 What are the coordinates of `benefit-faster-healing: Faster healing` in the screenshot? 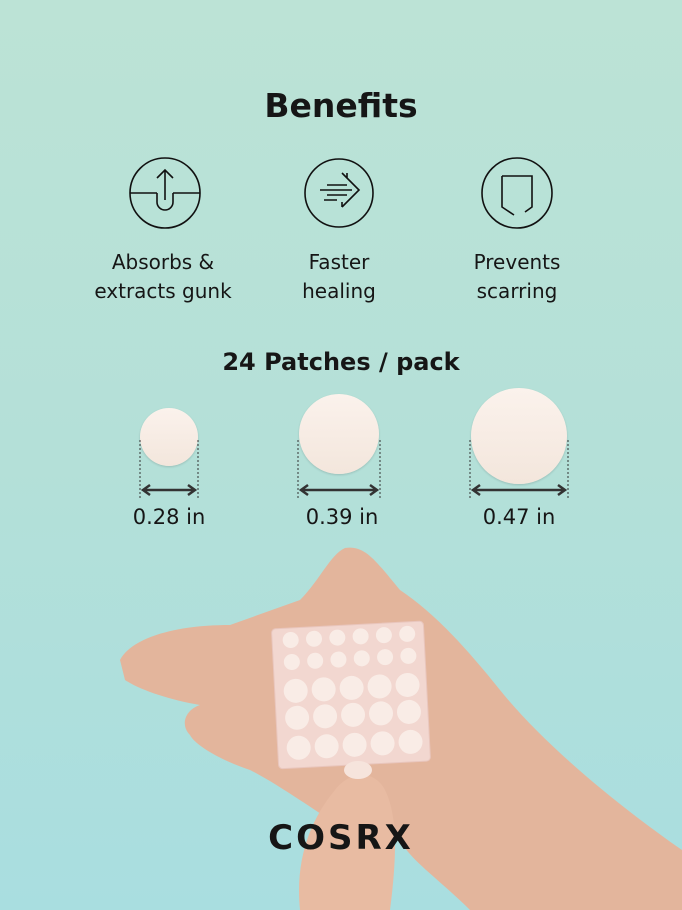 It's located at (339, 277).